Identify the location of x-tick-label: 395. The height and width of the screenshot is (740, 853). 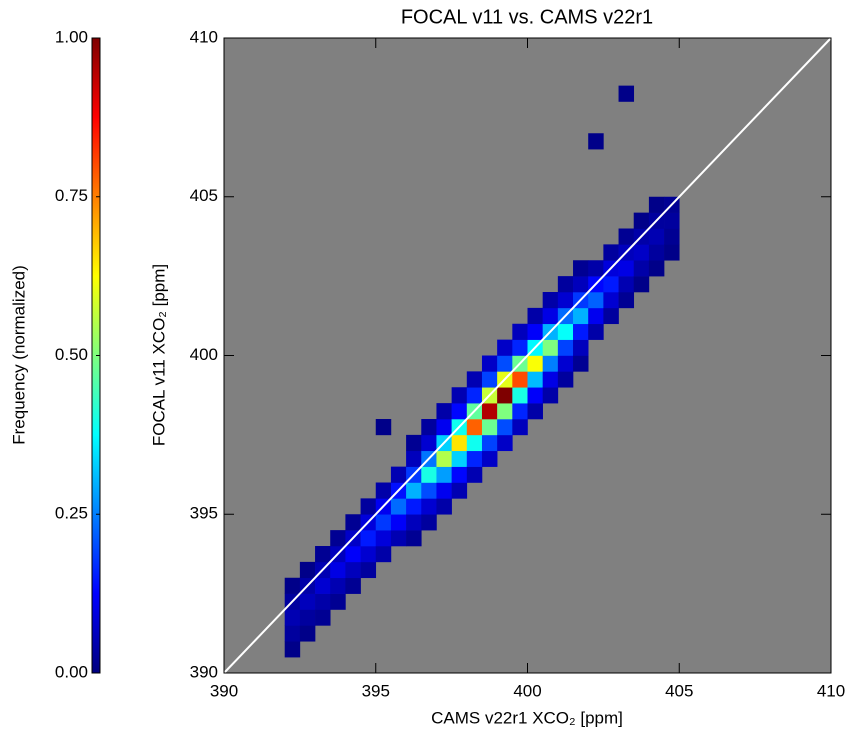
(376, 690).